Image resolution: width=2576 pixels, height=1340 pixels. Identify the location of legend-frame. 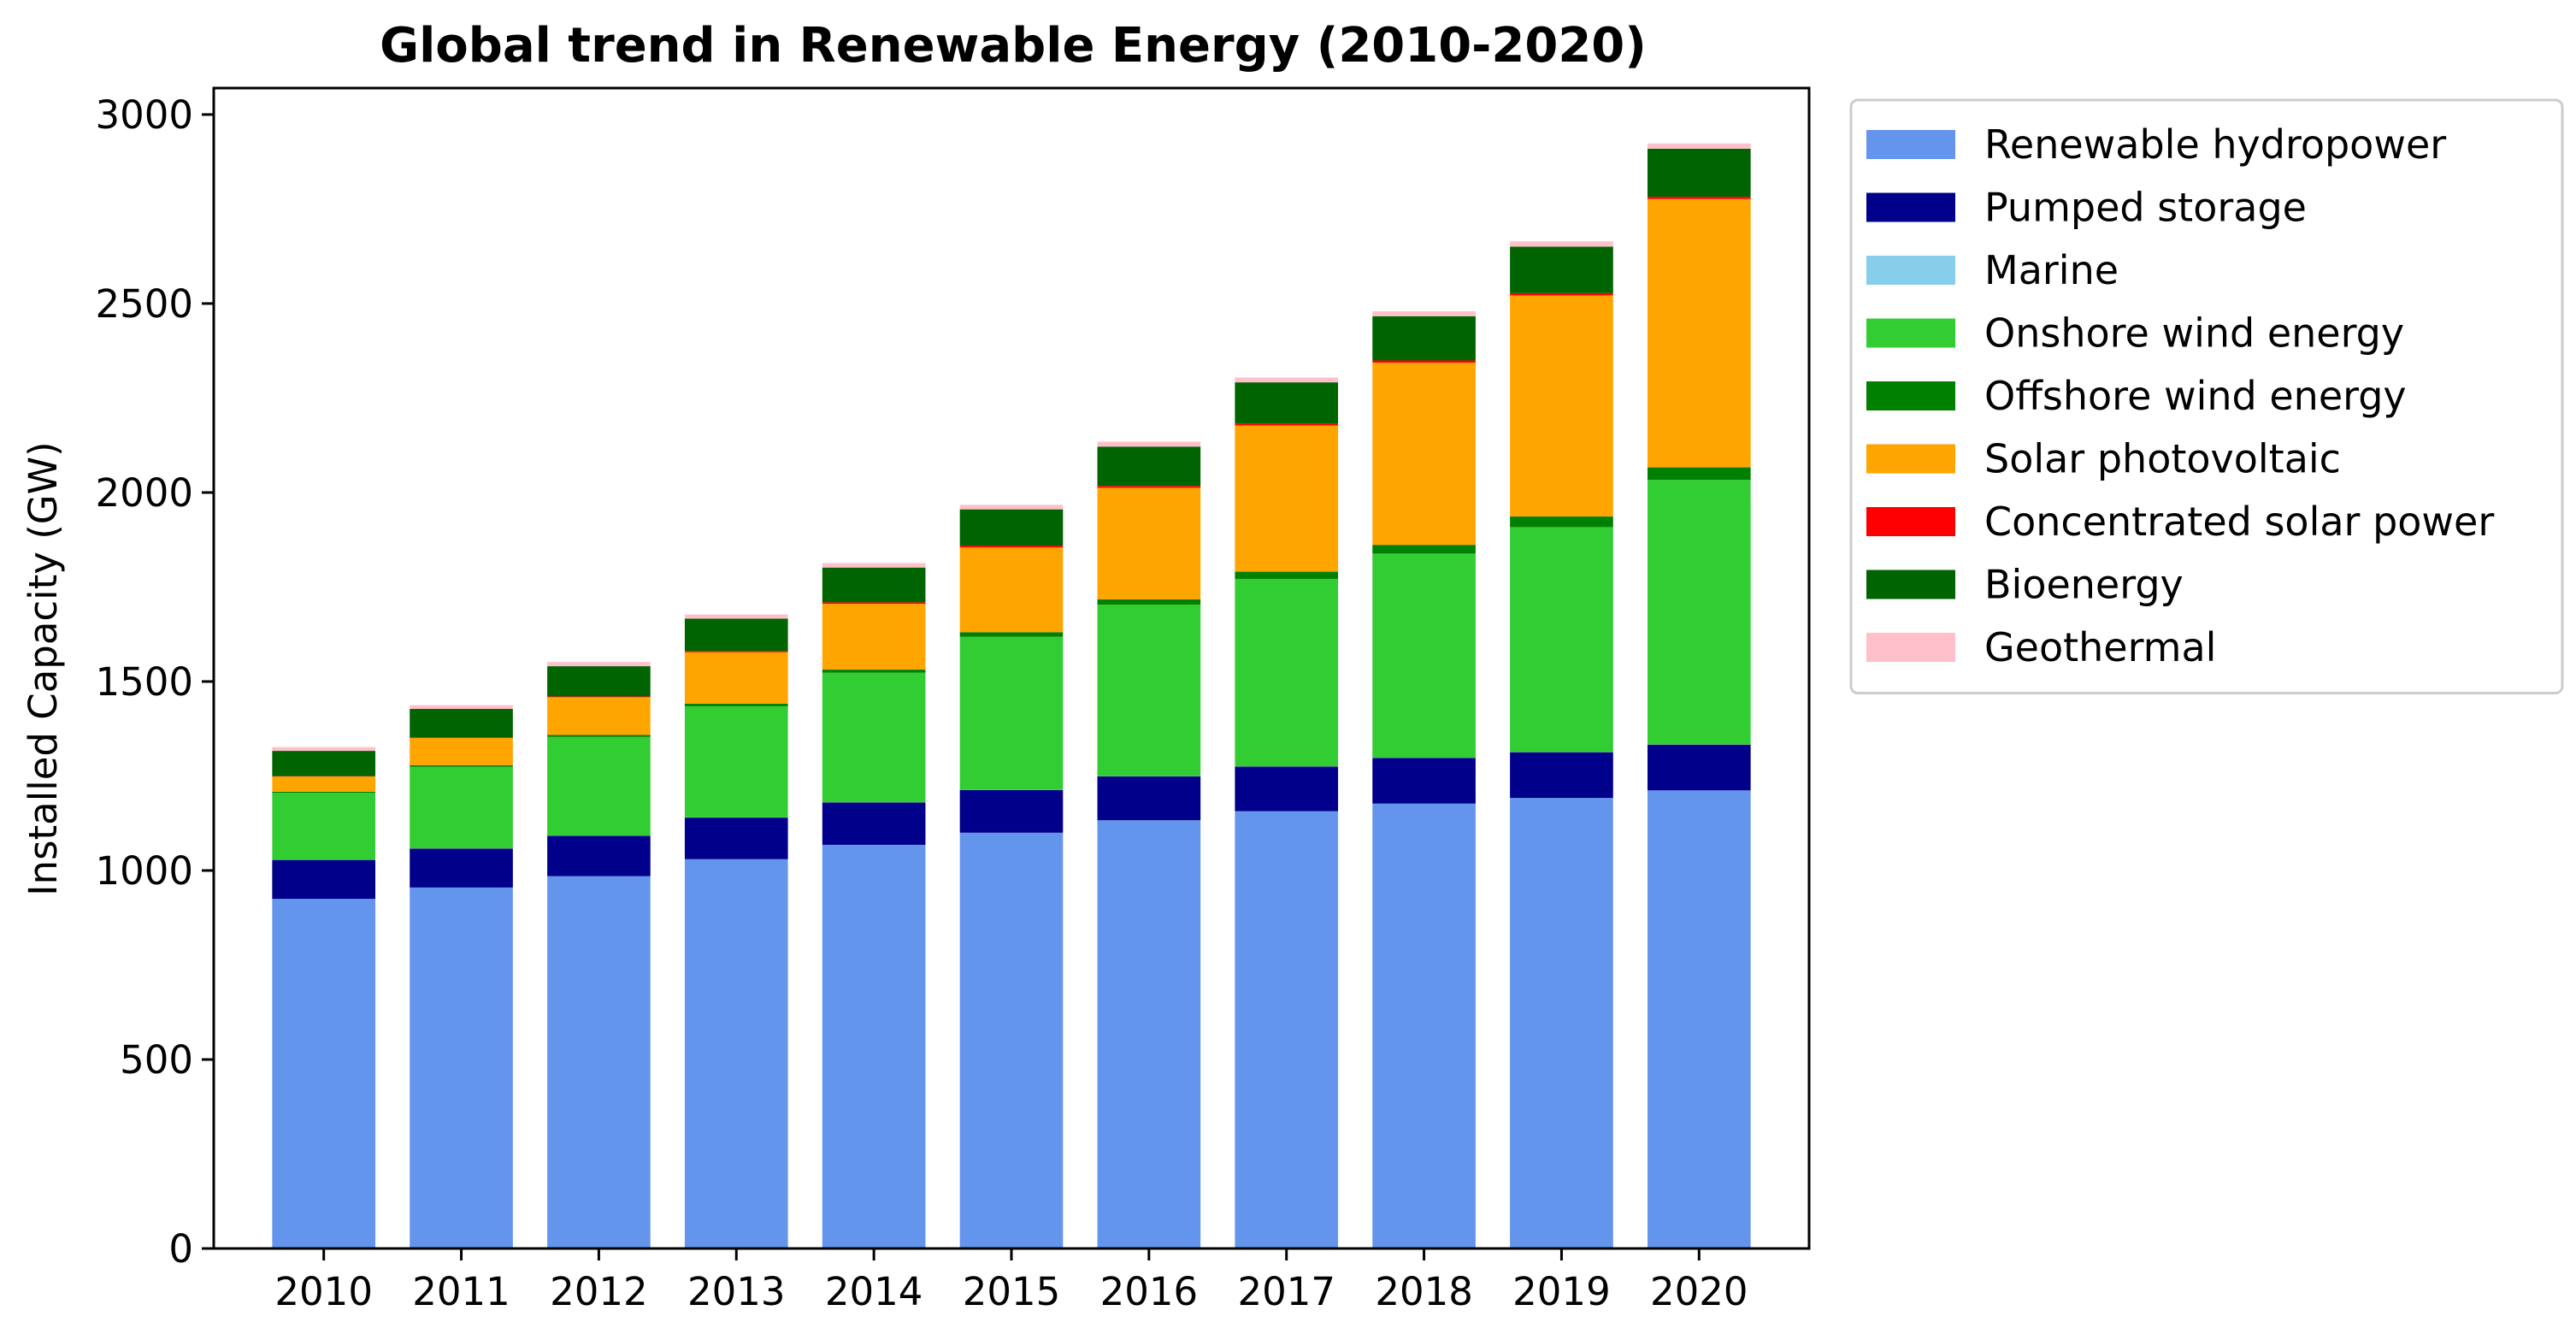
(2206, 396).